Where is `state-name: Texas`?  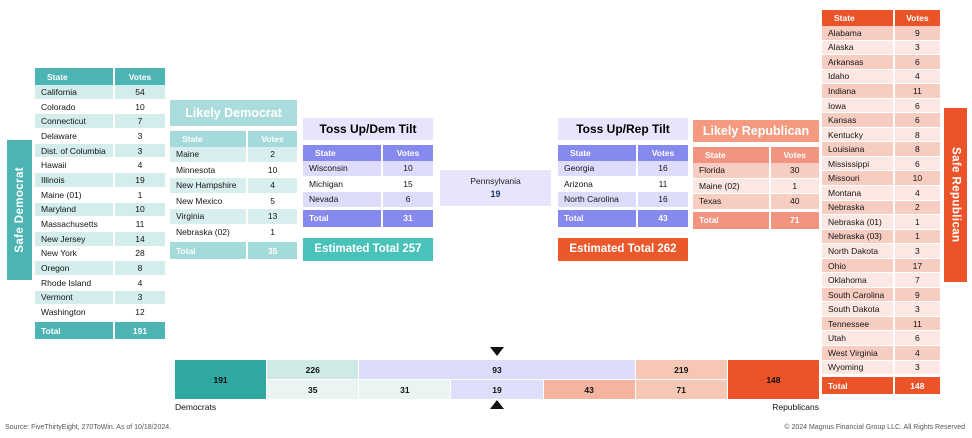 state-name: Texas is located at coordinates (710, 201).